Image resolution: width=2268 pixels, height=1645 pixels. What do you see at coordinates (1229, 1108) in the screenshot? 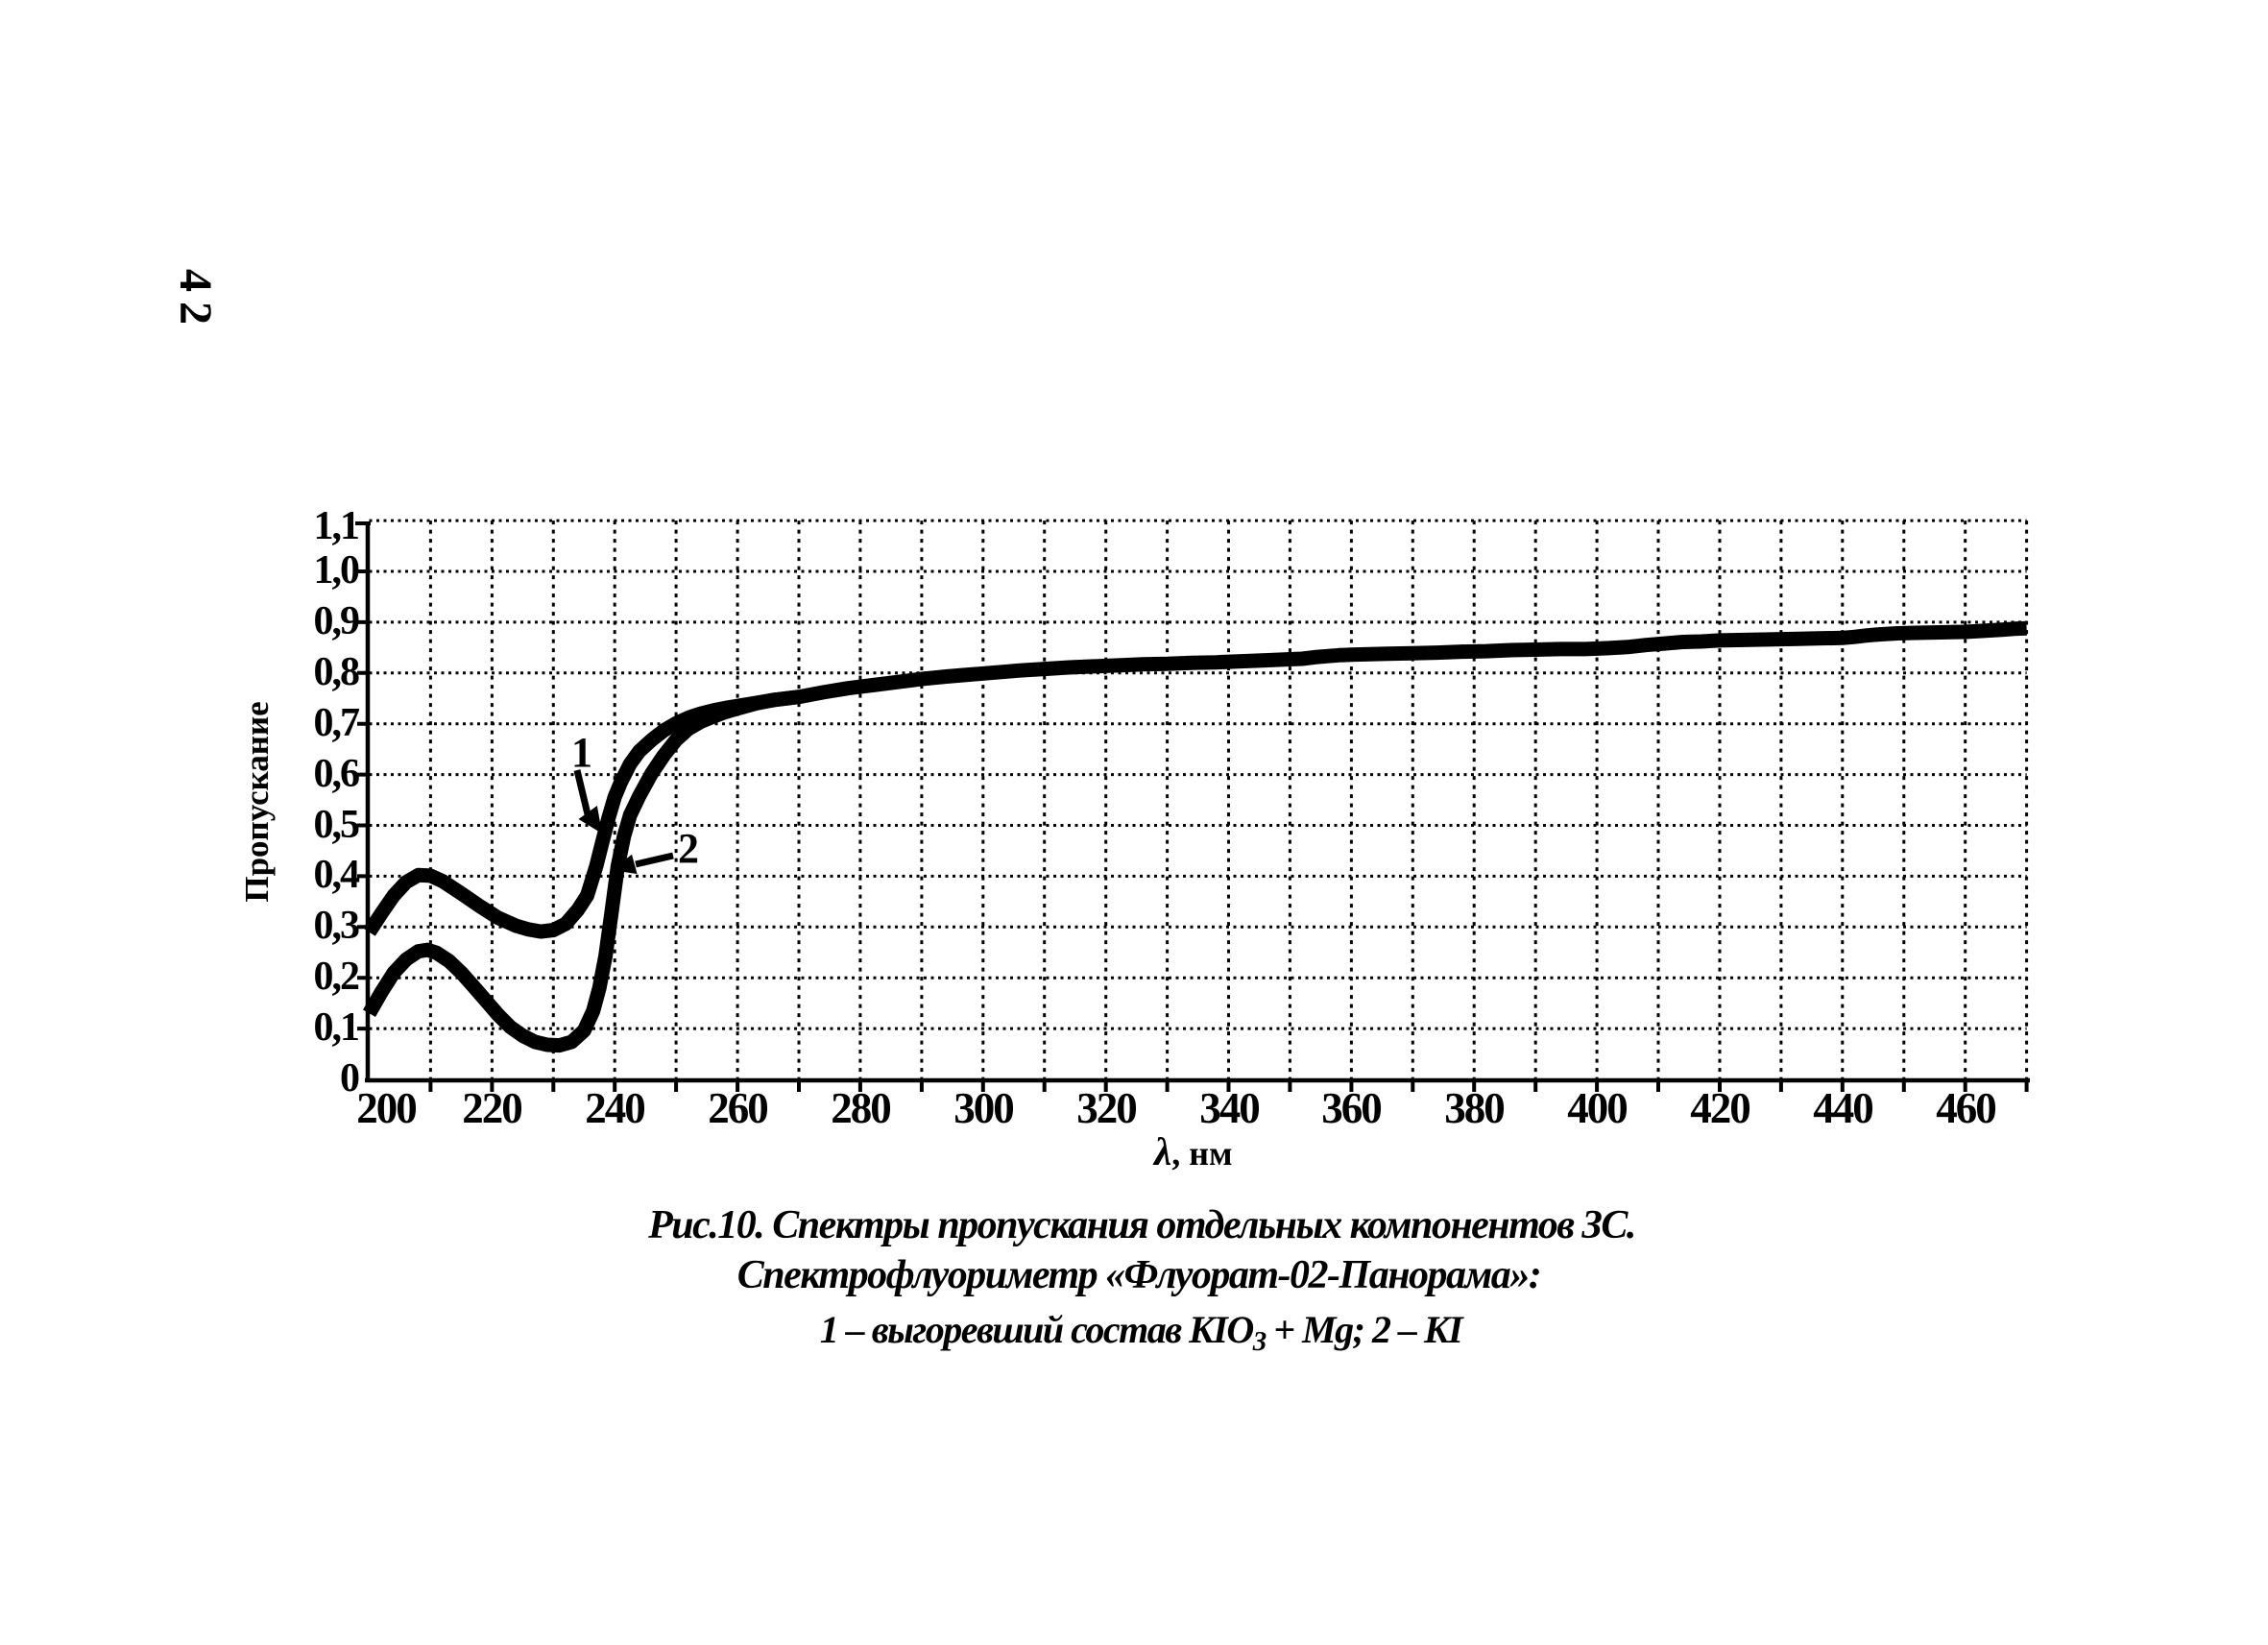
I see `svg-text: 340` at bounding box center [1229, 1108].